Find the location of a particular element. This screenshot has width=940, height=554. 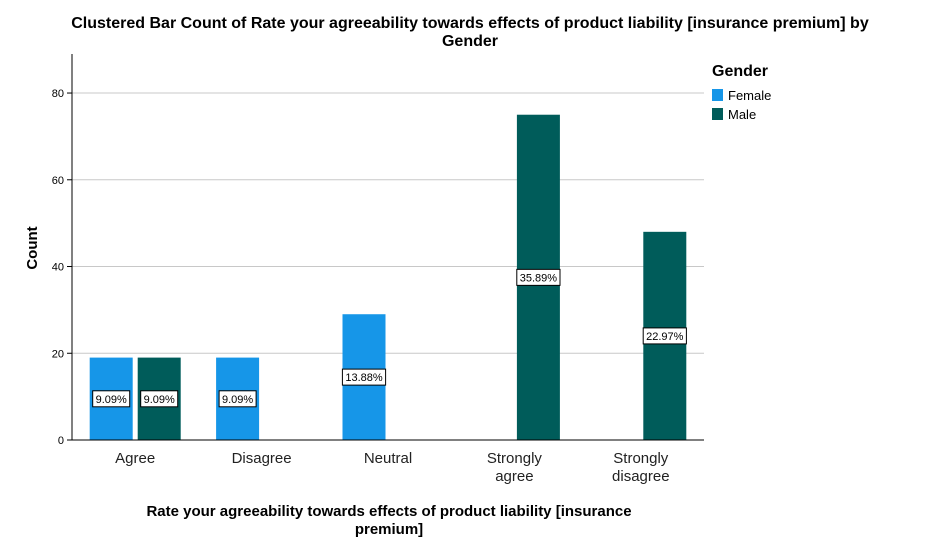

x-category-label: Agree is located at coordinates (135, 458).